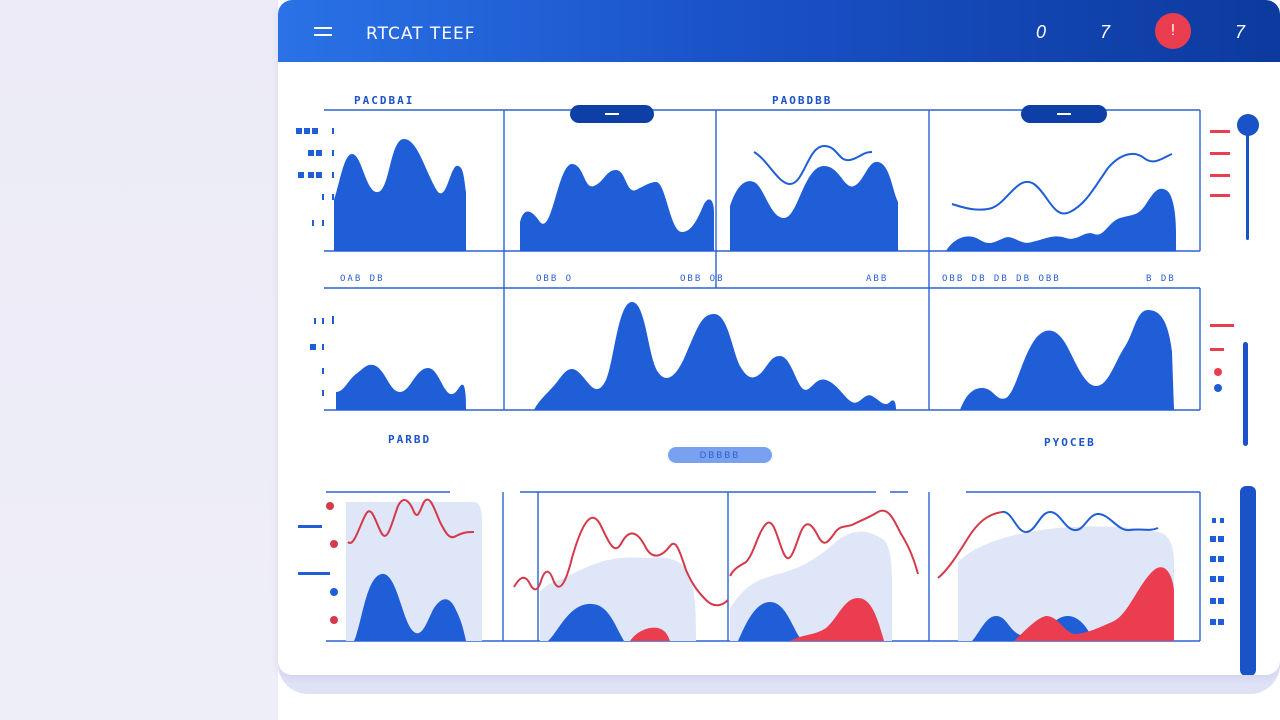 This screenshot has height=720, width=1280. Describe the element at coordinates (410, 439) in the screenshot. I see `section-label-bottom-left: PARBD` at that location.